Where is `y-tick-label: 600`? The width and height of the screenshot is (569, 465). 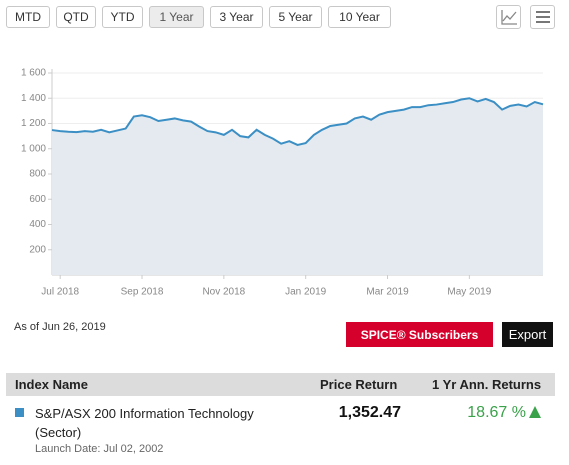 y-tick-label: 600 is located at coordinates (37, 199).